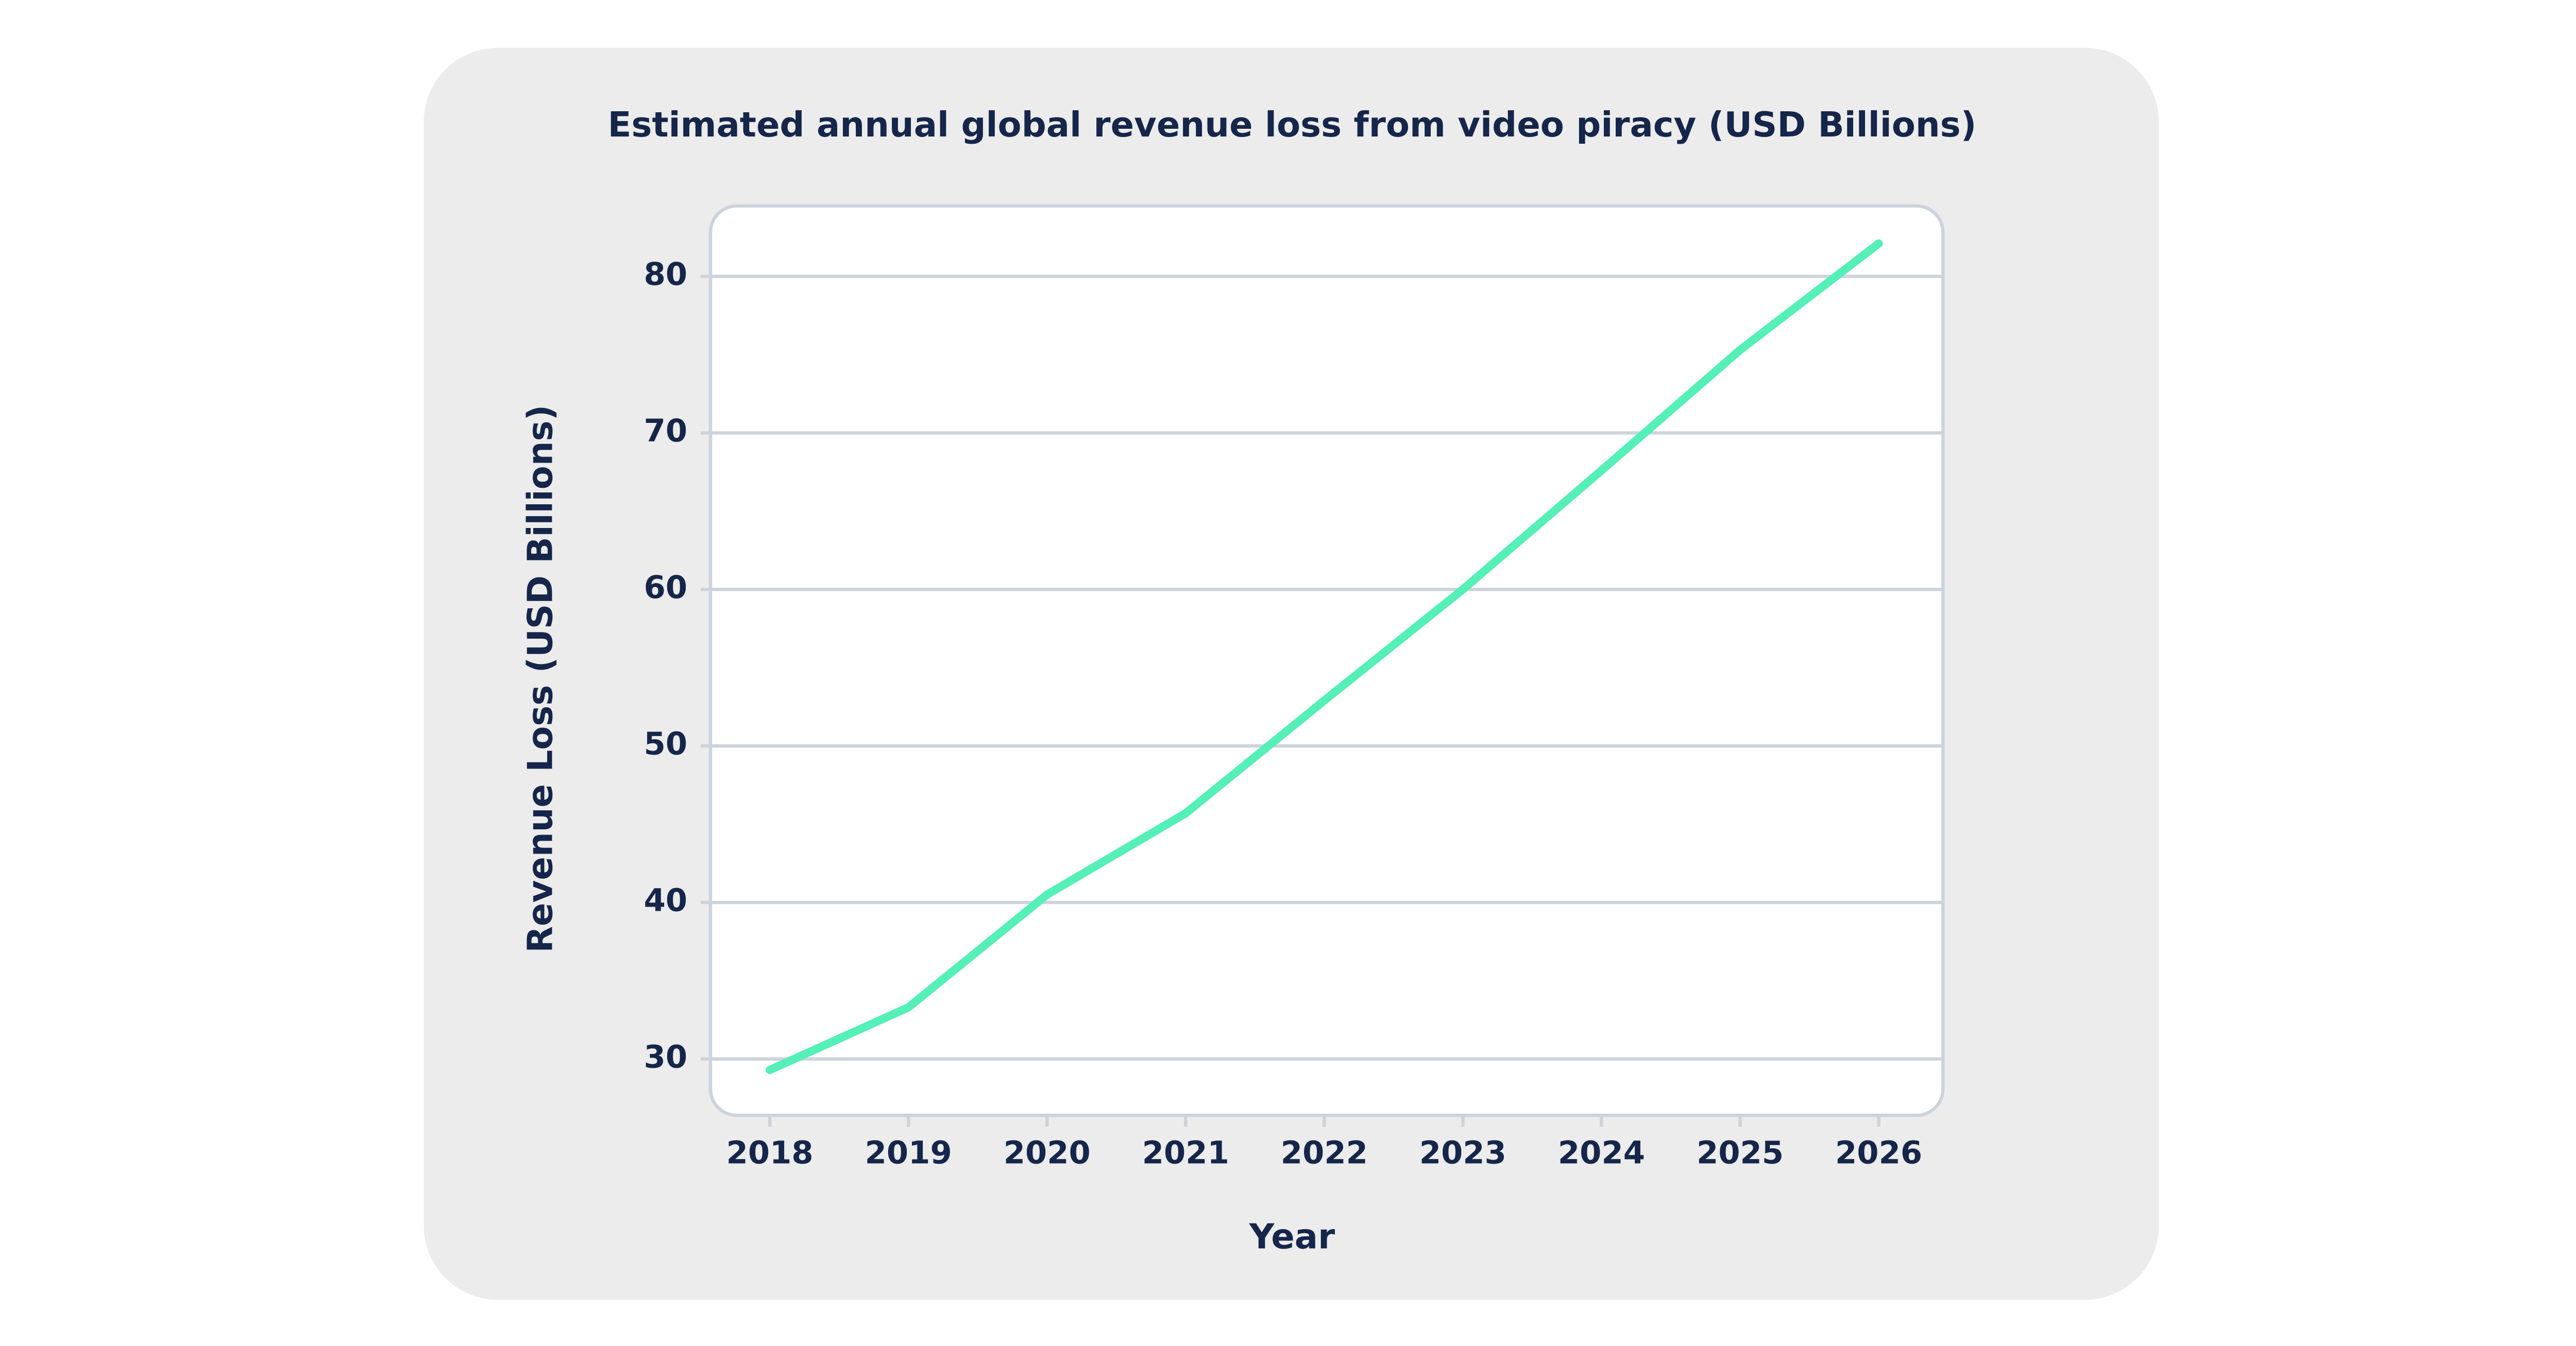  I want to click on x-tick-label: 2026, so click(1878, 1153).